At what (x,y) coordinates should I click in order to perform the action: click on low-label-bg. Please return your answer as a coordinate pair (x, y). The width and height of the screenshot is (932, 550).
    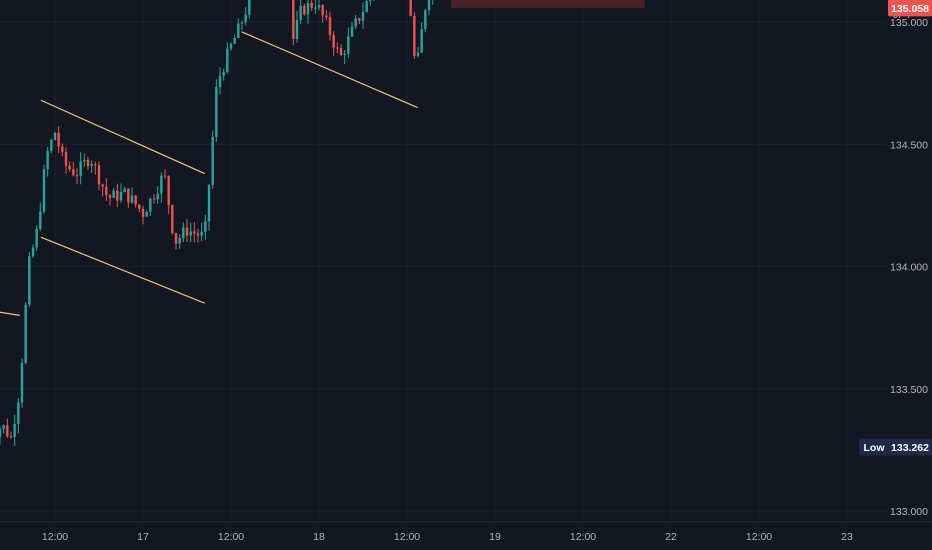
    Looking at the image, I should click on (874, 447).